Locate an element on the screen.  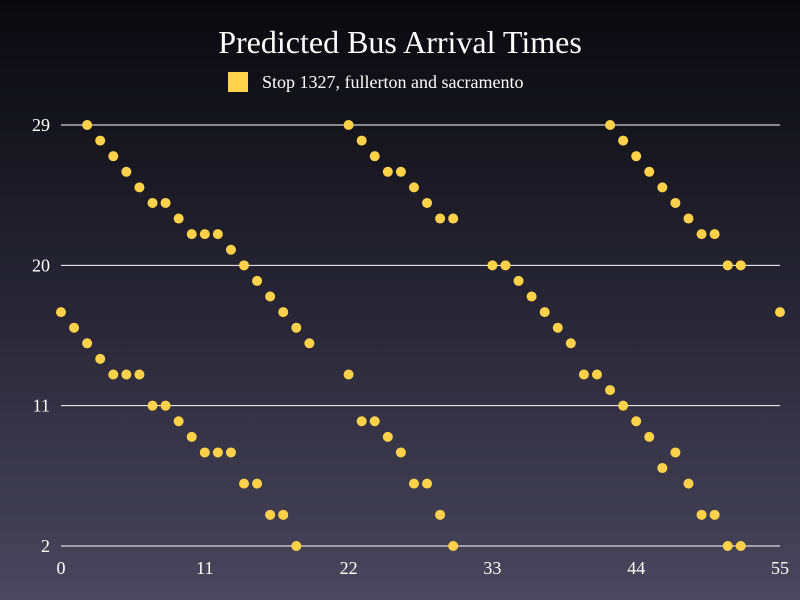
x-tick-label: 55 is located at coordinates (780, 568).